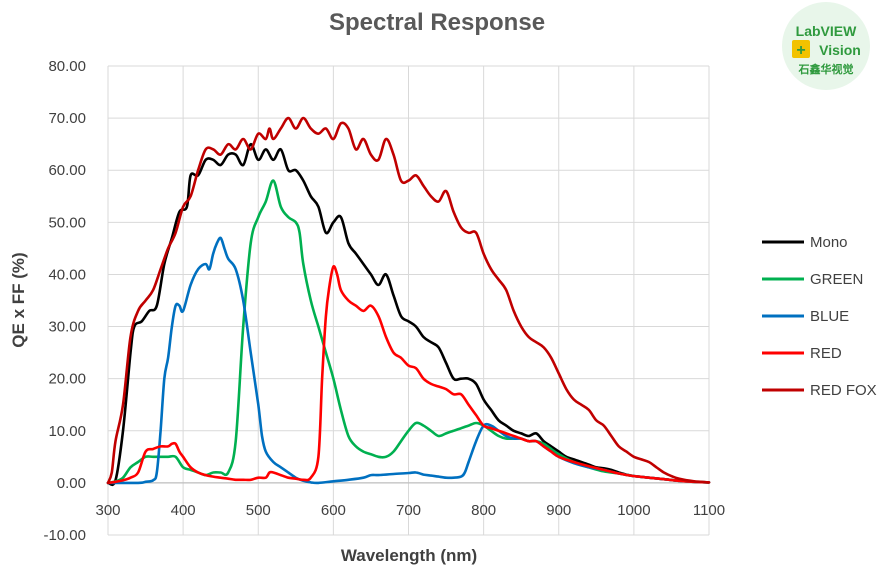  What do you see at coordinates (333, 510) in the screenshot?
I see `x-tick-label: 600` at bounding box center [333, 510].